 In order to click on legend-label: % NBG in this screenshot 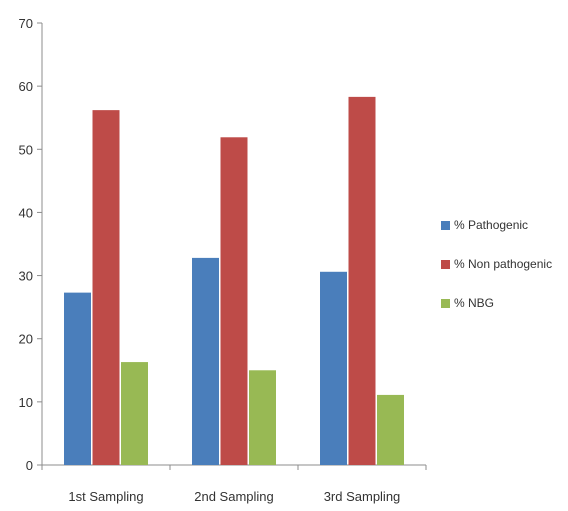, I will do `click(474, 303)`.